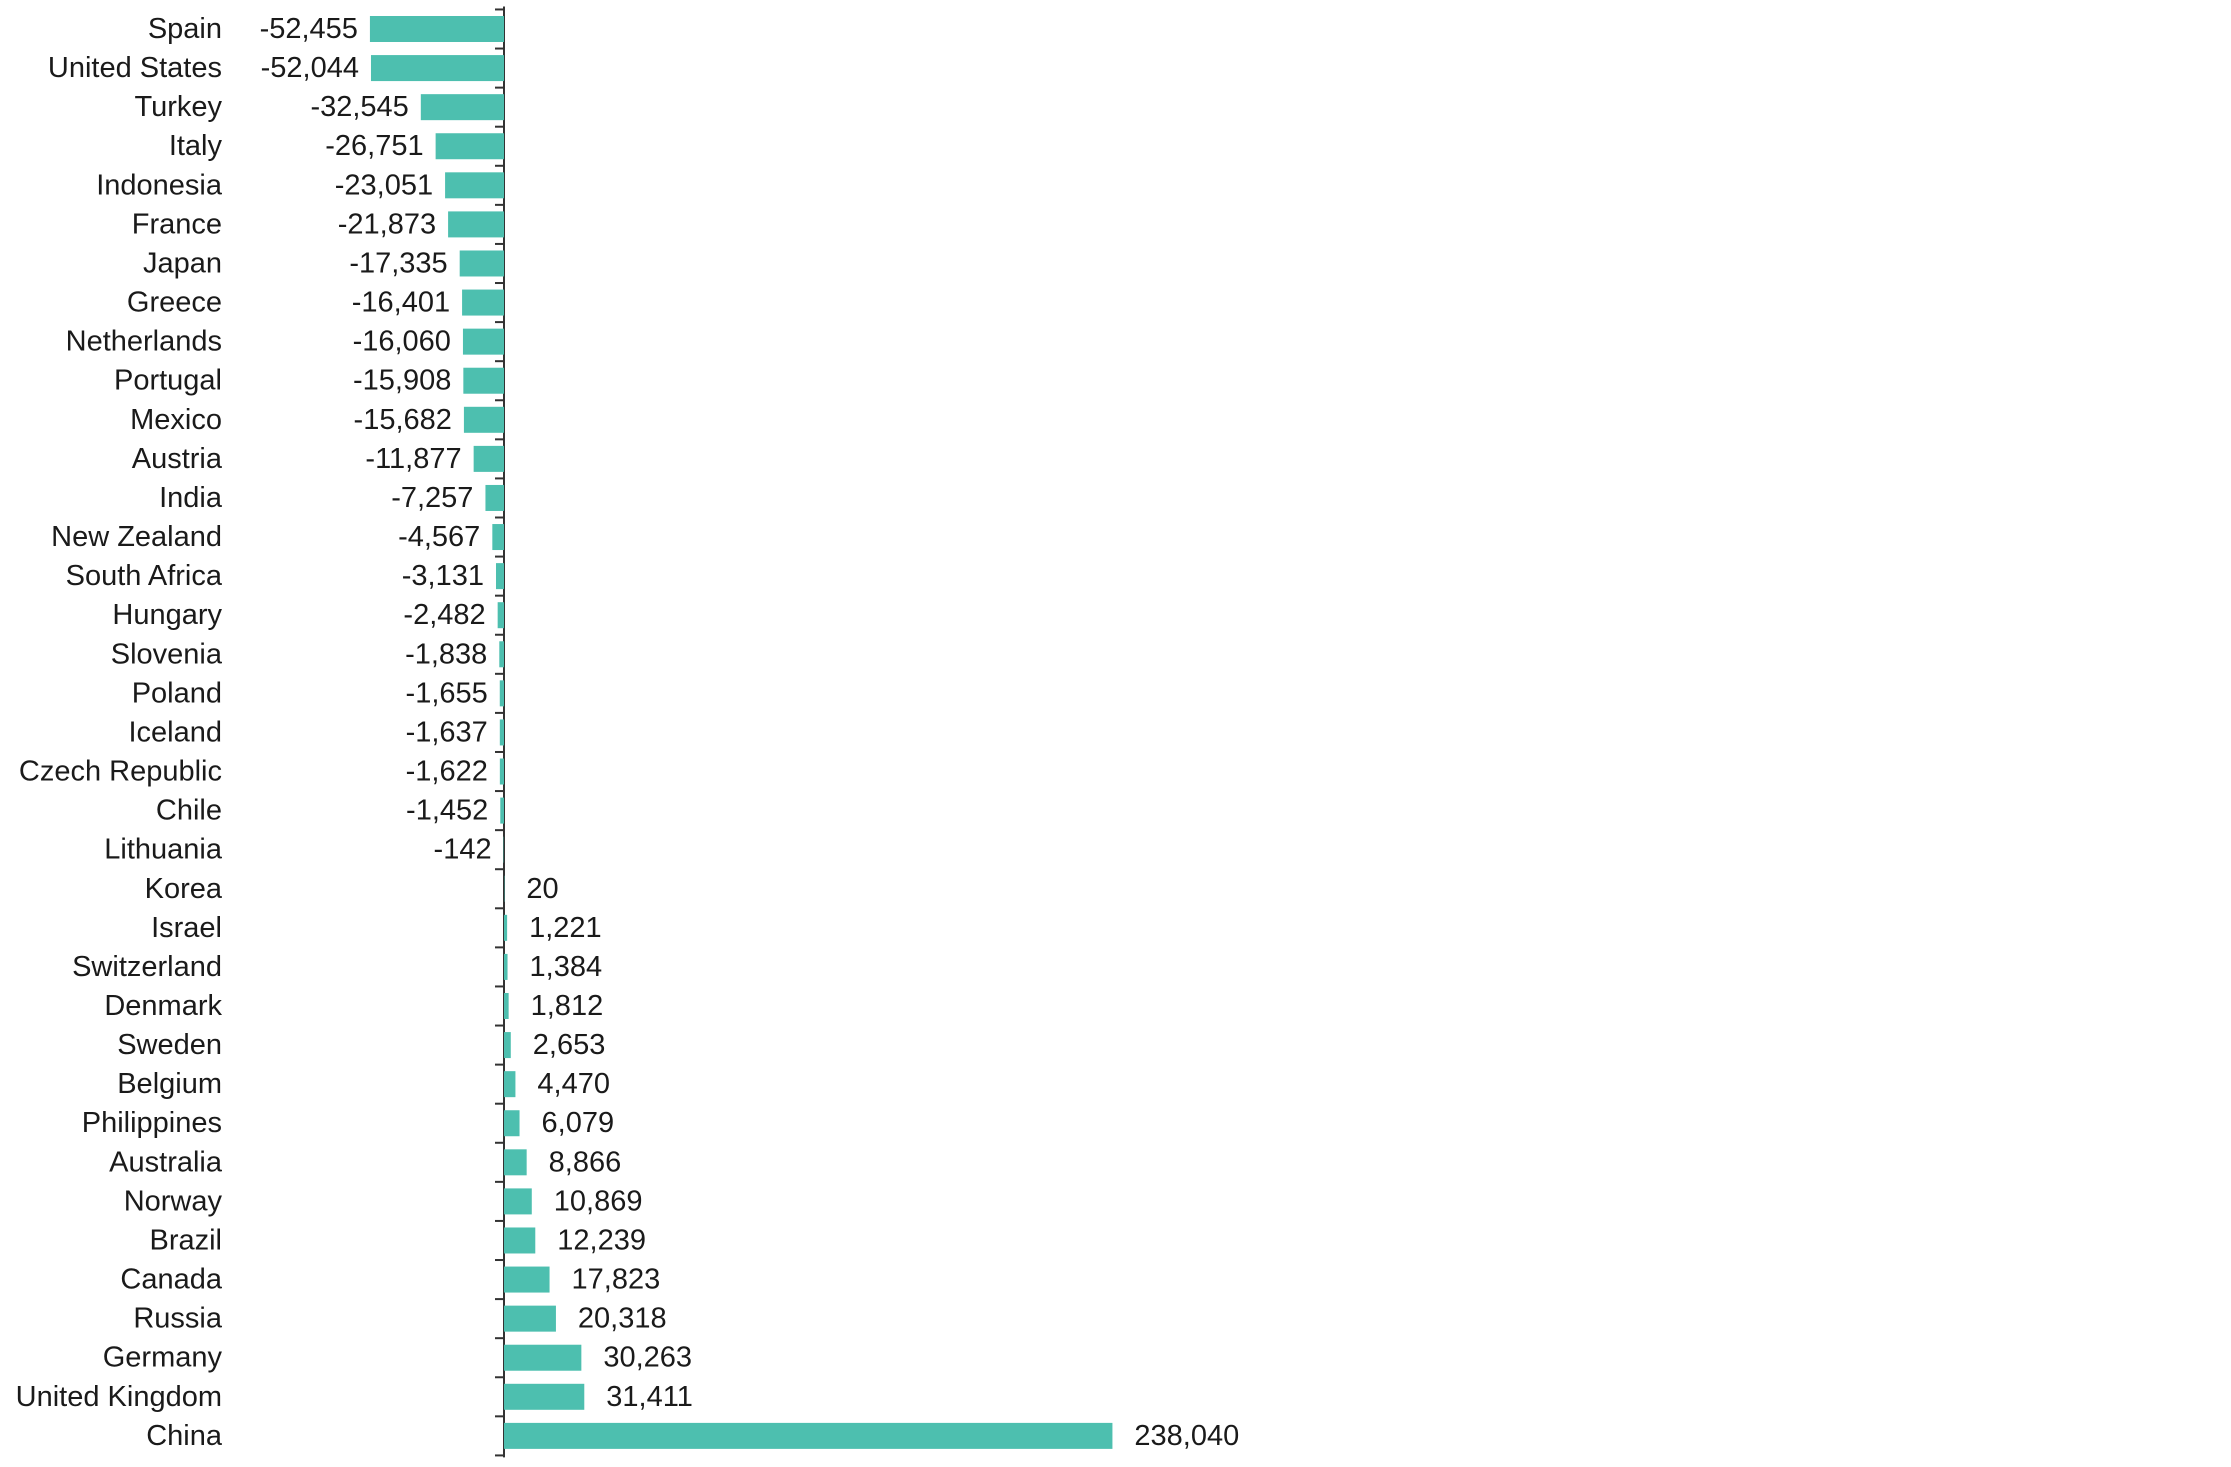 This screenshot has width=2231, height=1467. I want to click on category-label: Philippines, so click(152, 1123).